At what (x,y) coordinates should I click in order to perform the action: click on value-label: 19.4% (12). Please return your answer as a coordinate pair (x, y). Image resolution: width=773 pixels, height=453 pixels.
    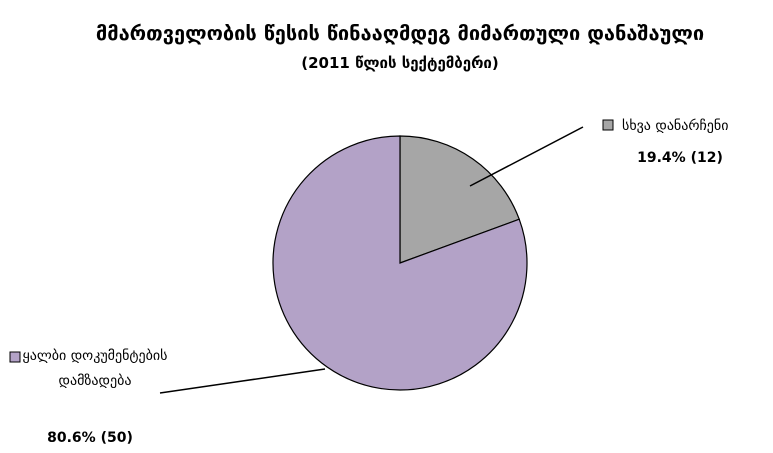
    Looking at the image, I should click on (680, 158).